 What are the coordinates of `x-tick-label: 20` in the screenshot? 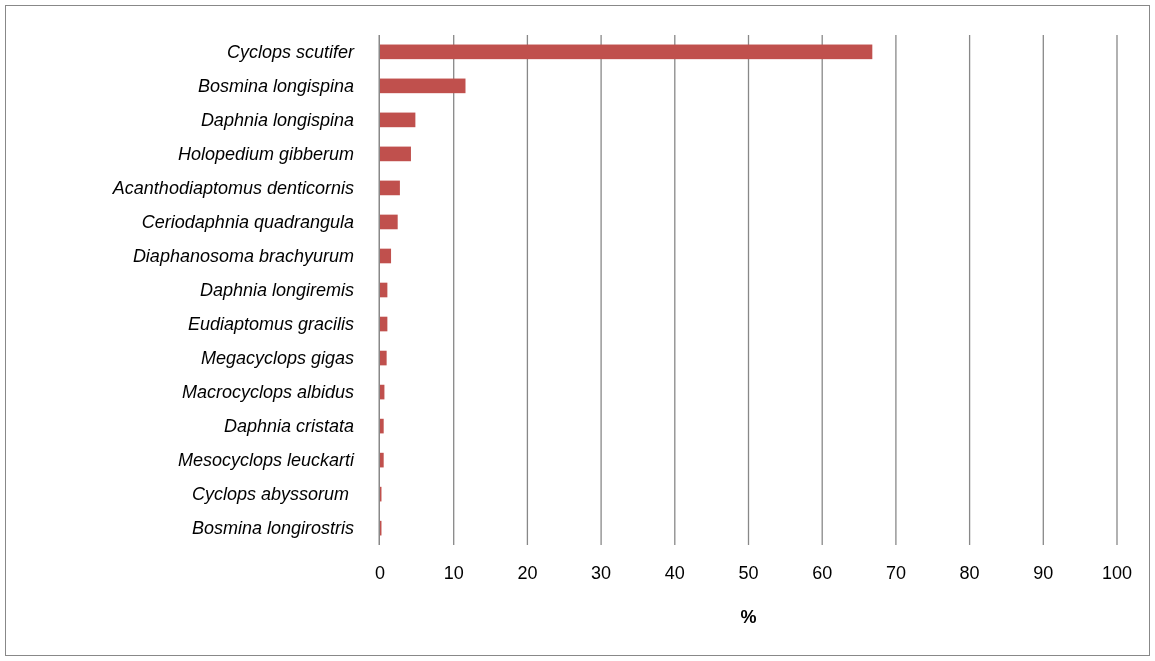 It's located at (527, 573).